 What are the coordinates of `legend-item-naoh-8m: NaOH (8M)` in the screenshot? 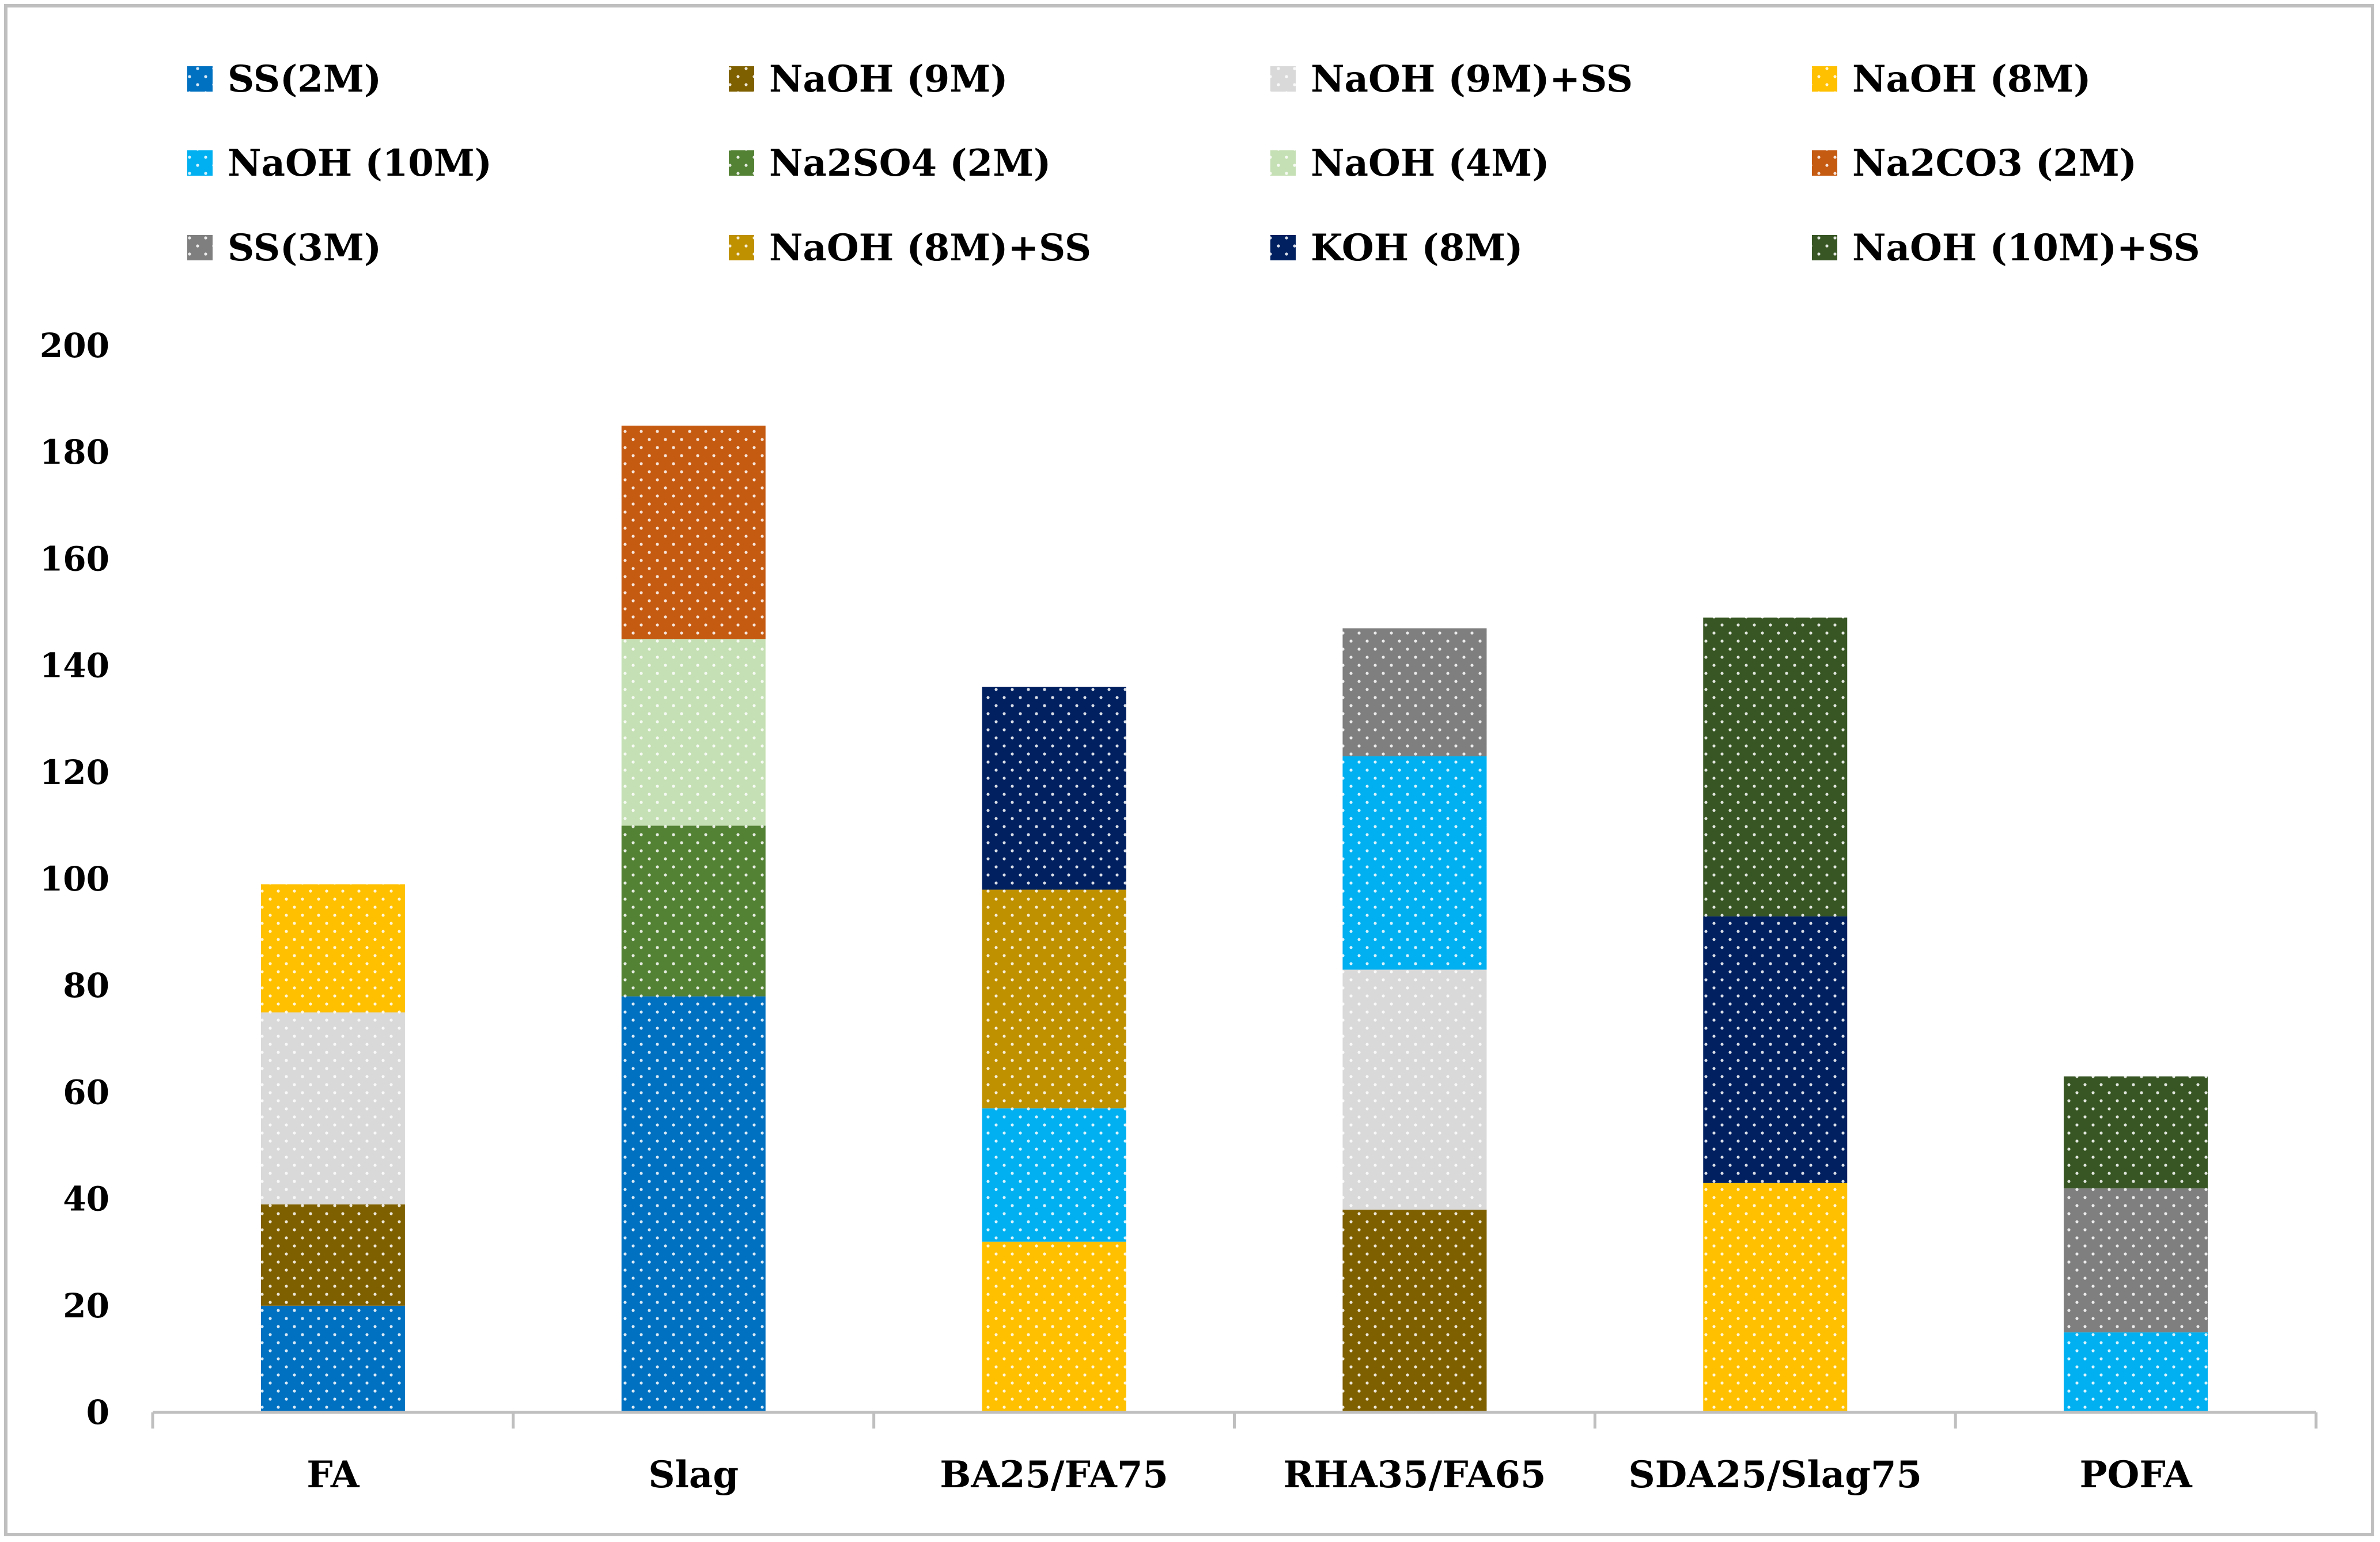 It's located at (1952, 80).